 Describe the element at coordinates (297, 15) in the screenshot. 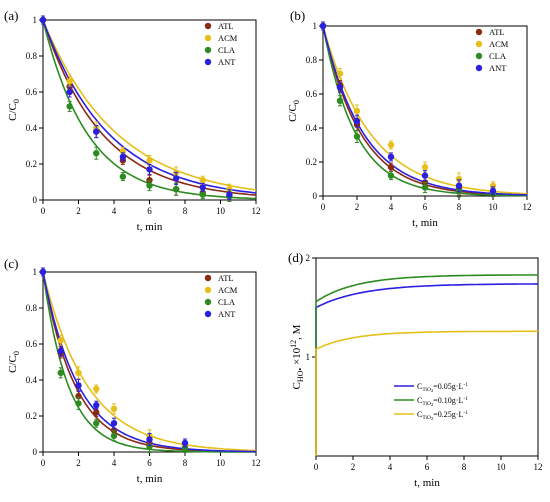

I see `panel-label: (b)` at that location.